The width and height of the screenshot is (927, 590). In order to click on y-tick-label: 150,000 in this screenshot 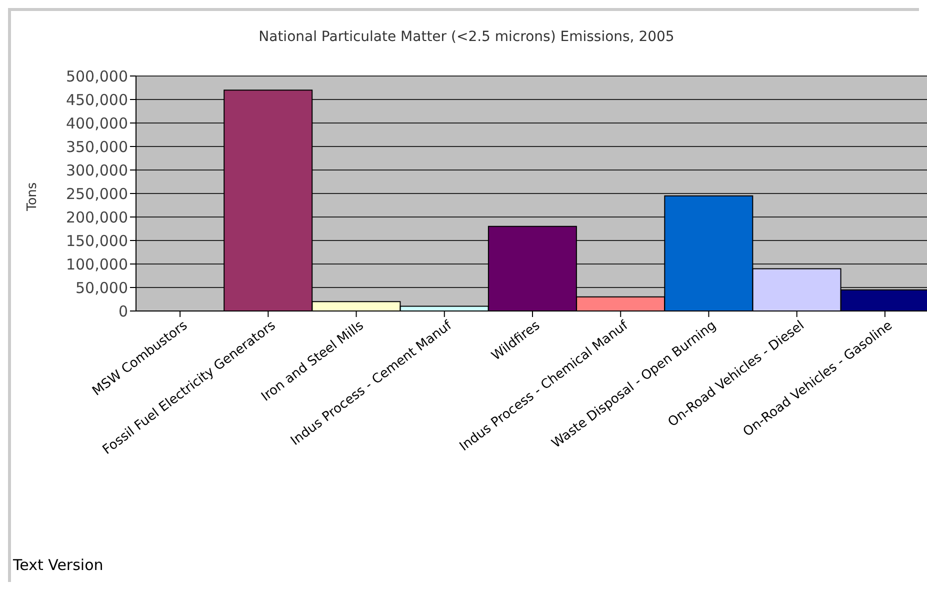, I will do `click(97, 241)`.